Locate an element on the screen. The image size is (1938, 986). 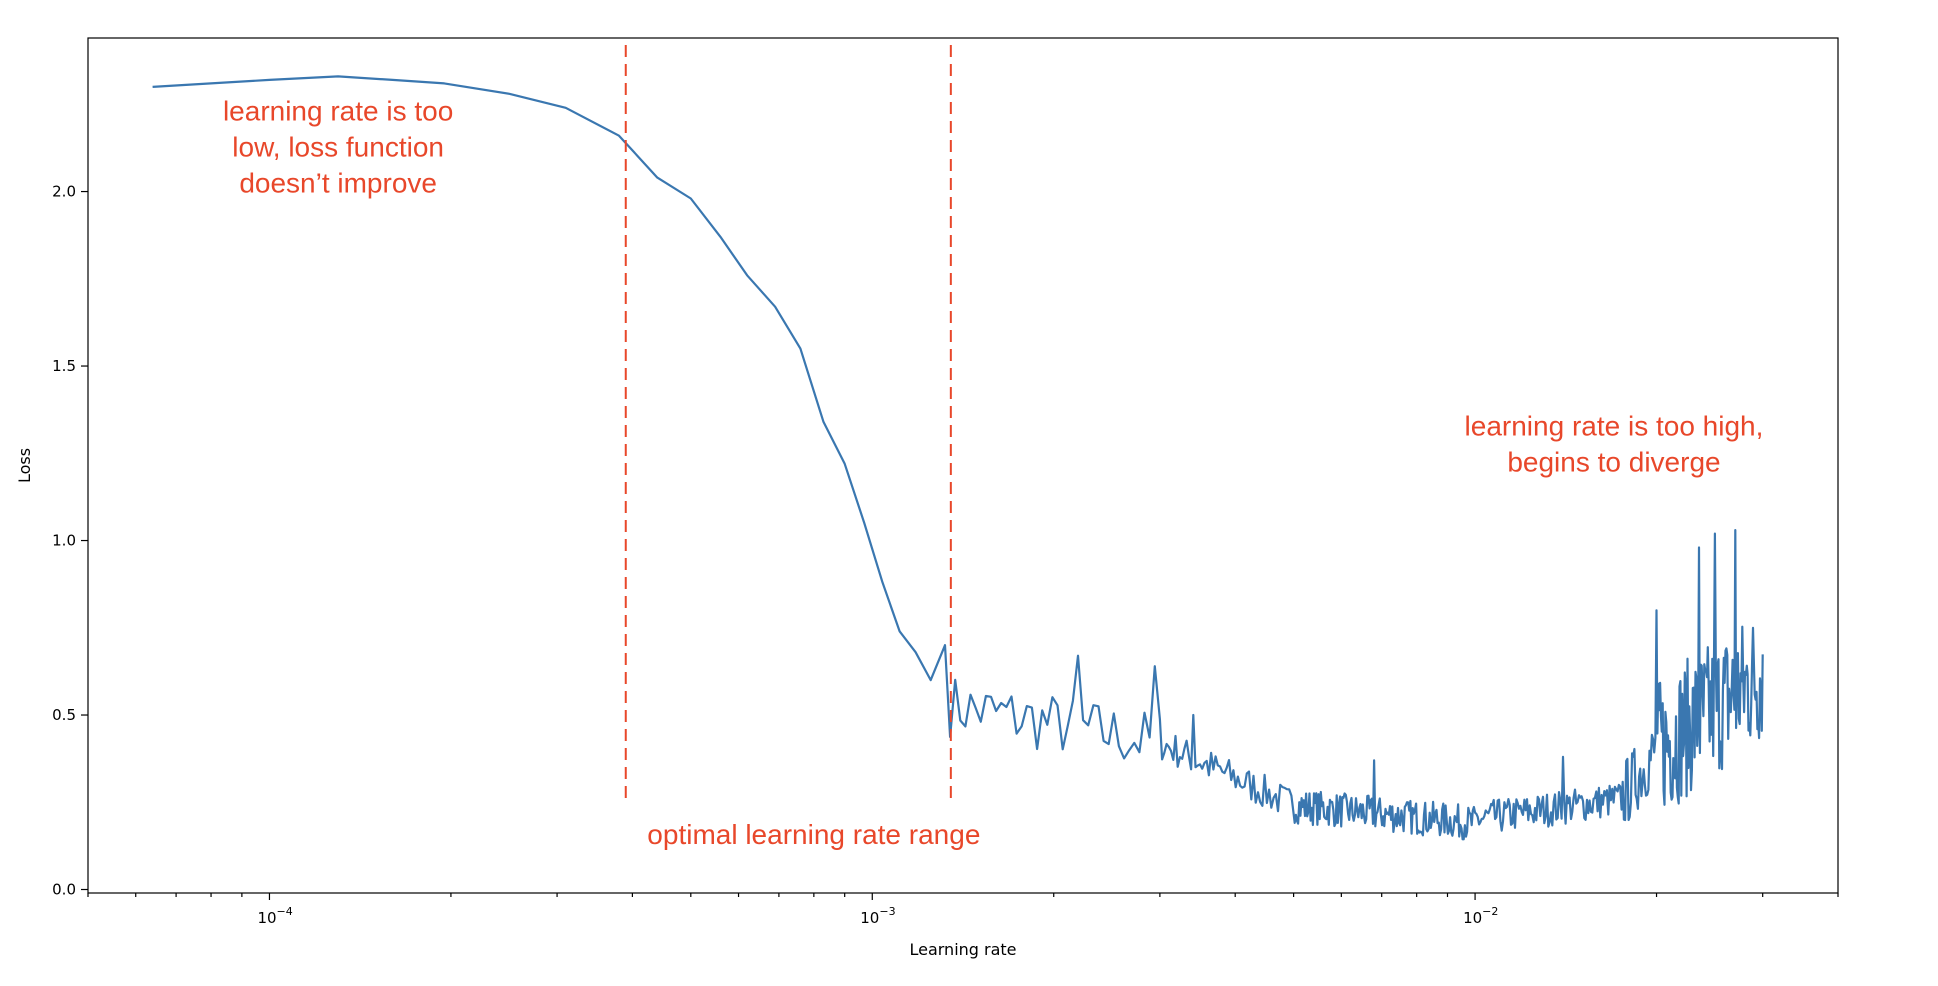
annotation-3-line-1: learning rate is too high, is located at coordinates (1614, 425).